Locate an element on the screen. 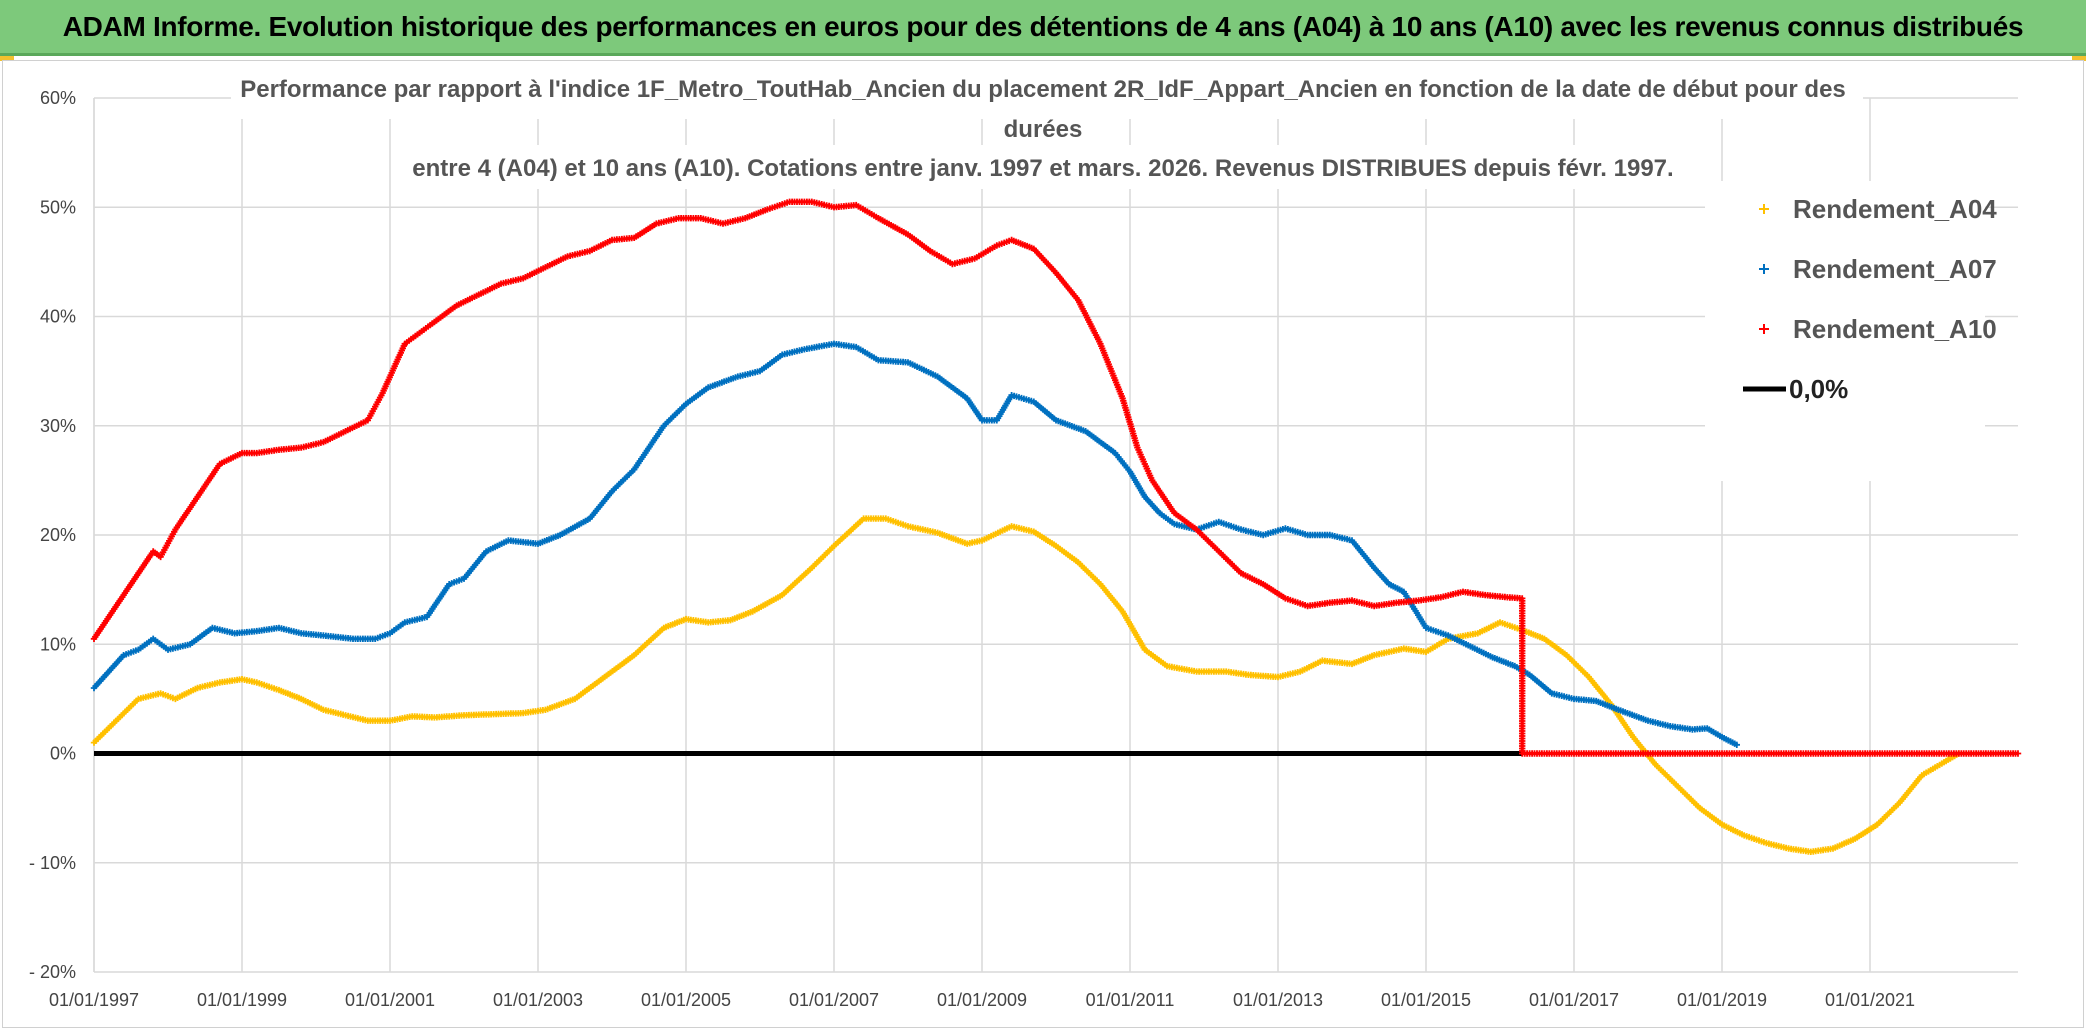 Image resolution: width=2086 pixels, height=1031 pixels. y-tick-label: 10% is located at coordinates (58, 644).